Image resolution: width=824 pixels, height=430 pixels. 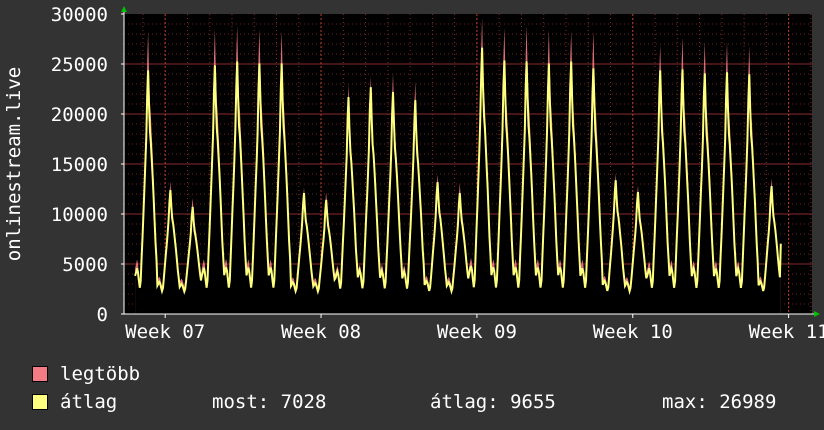 I want to click on y-axis-label: onlinestream.live, so click(x=14, y=164).